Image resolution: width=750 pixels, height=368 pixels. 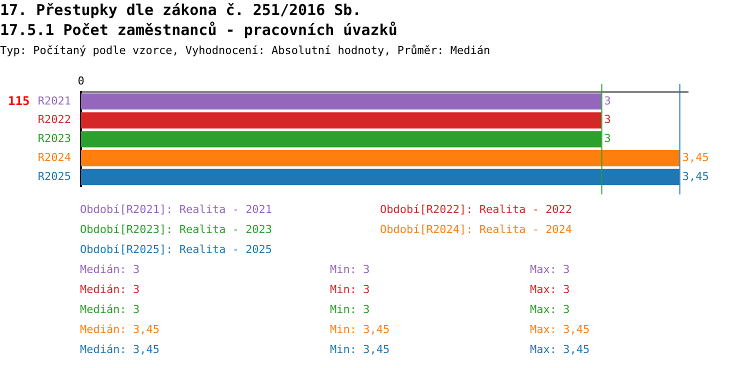 I want to click on y-tick-label: R2022, so click(x=54, y=119).